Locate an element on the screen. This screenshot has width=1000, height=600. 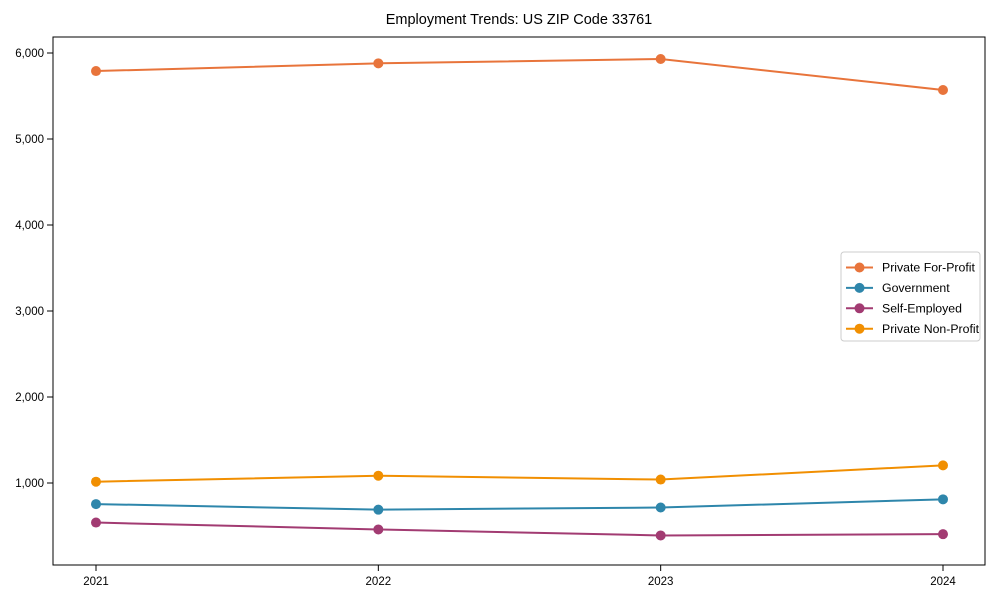
legend-label: Self-Employed is located at coordinates (922, 309).